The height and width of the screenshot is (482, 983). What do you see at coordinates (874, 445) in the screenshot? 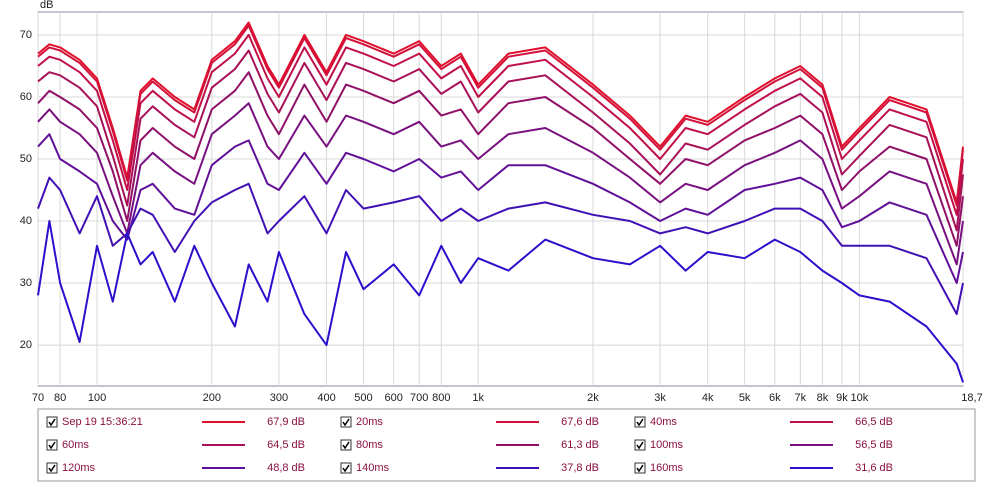
I see `legend-value: 56,5 dB` at bounding box center [874, 445].